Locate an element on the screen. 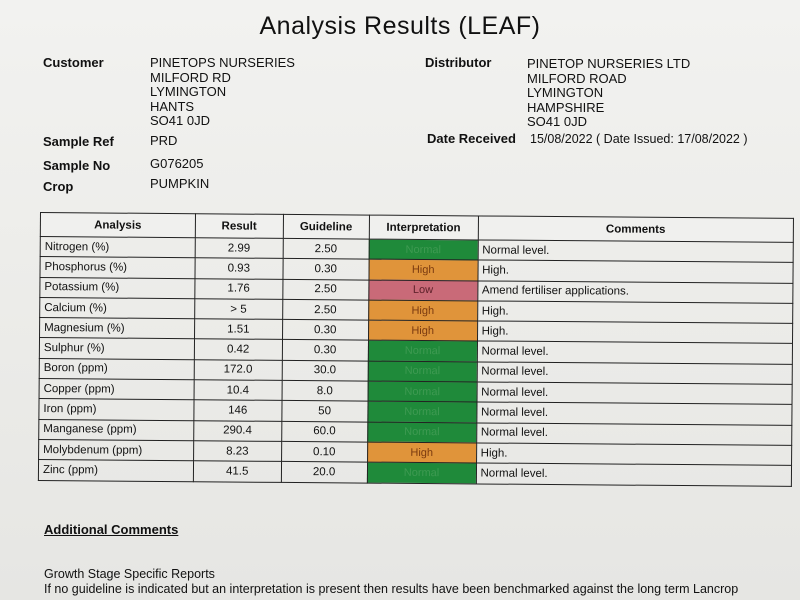  header-analysis: Analysis is located at coordinates (118, 225).